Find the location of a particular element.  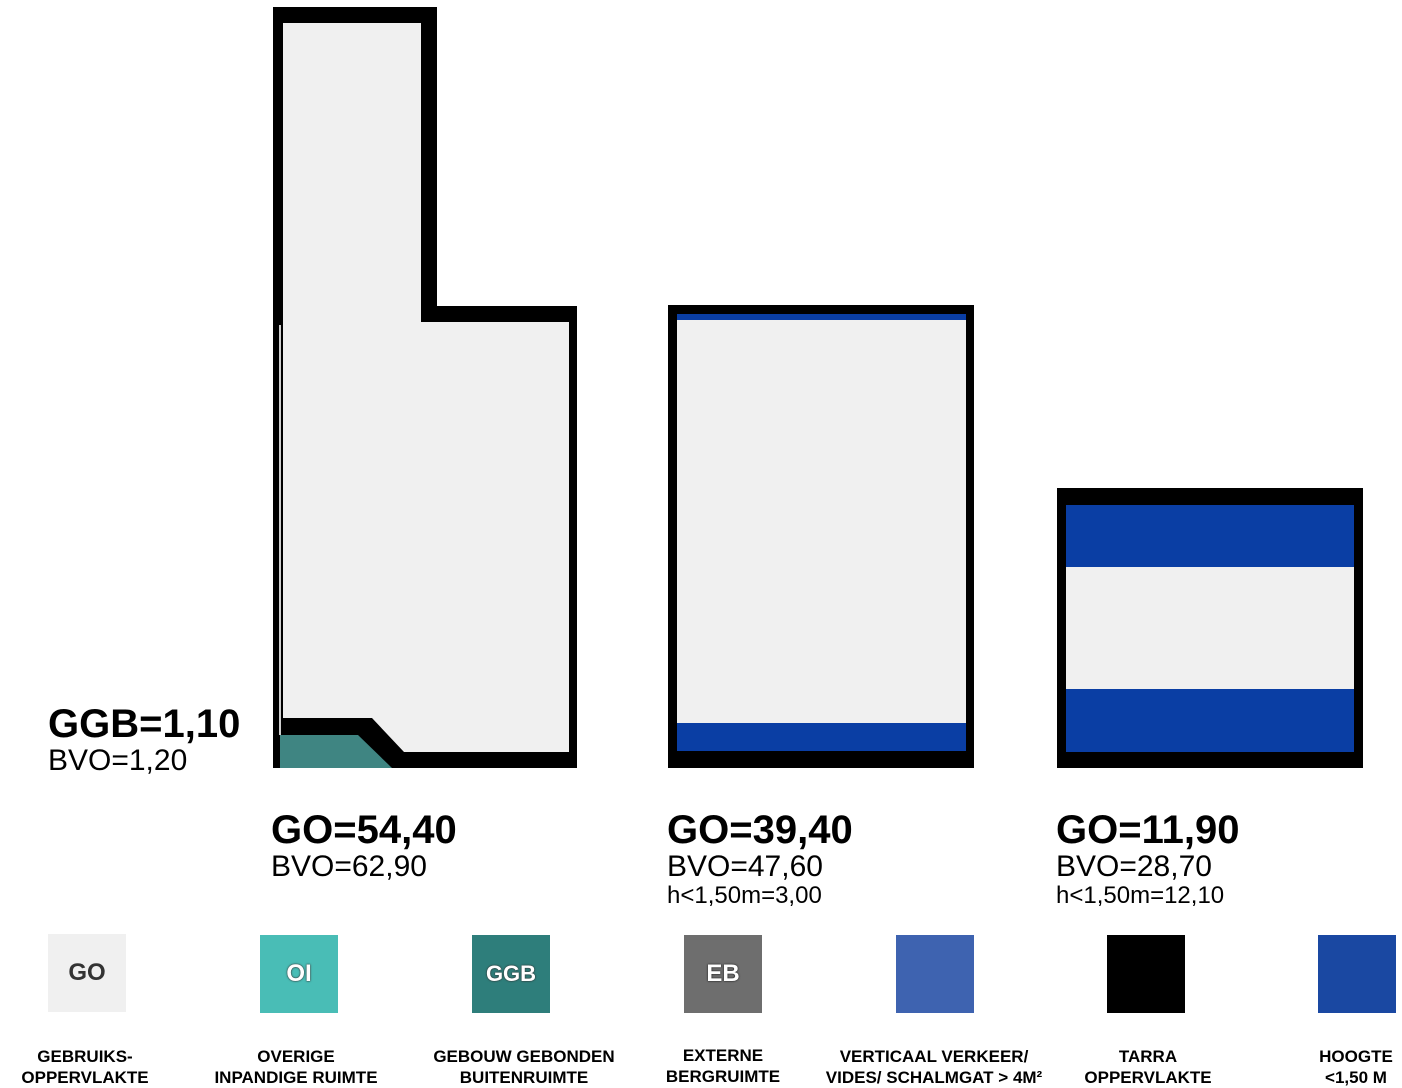

room-3-low-height-value: h<1,50m=12,10 is located at coordinates (1140, 895).